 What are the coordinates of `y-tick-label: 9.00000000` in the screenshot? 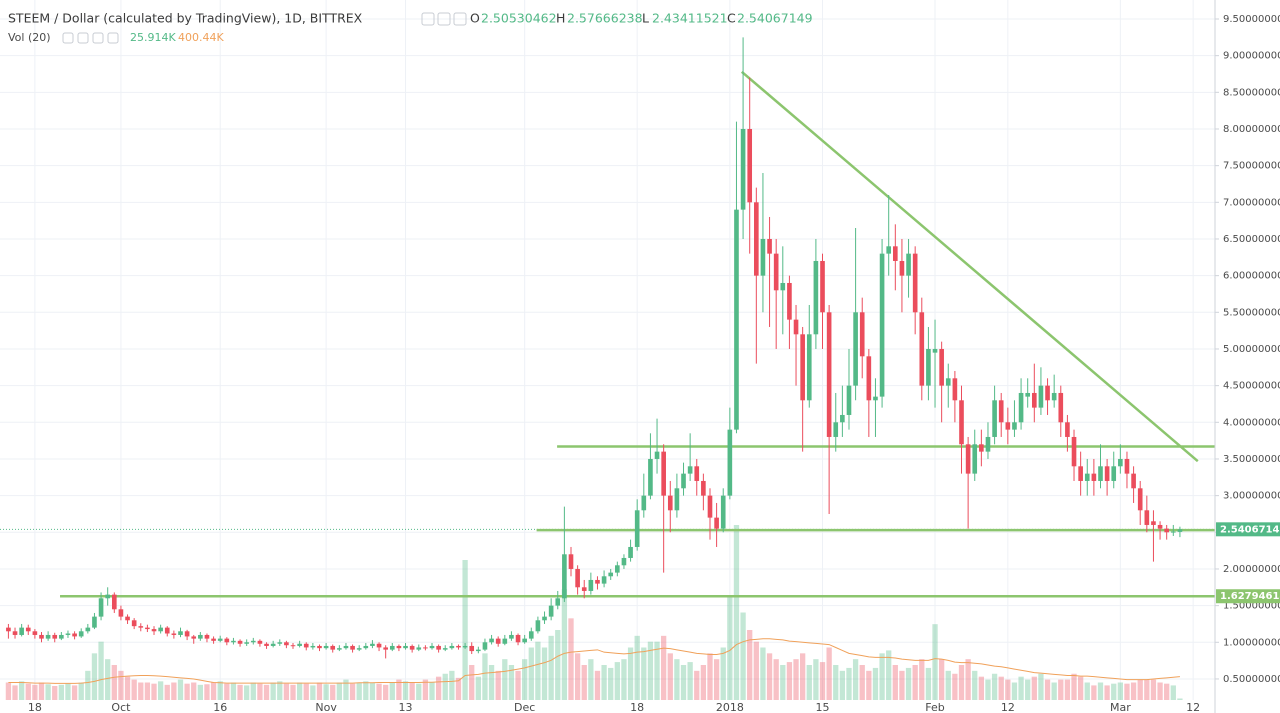 It's located at (1251, 56).